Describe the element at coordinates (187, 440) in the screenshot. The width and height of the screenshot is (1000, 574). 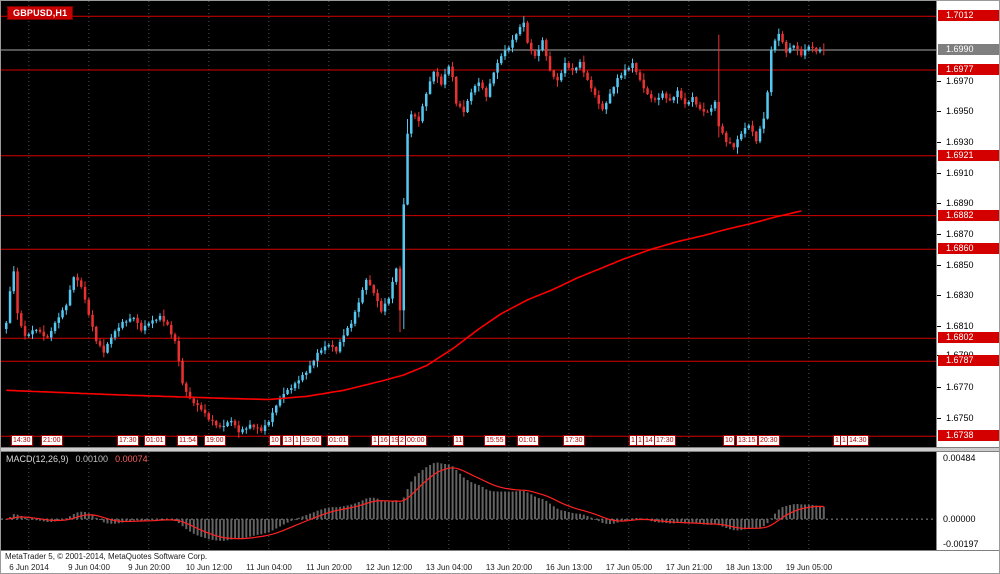
I see `time-marker-badge: 11:54` at that location.